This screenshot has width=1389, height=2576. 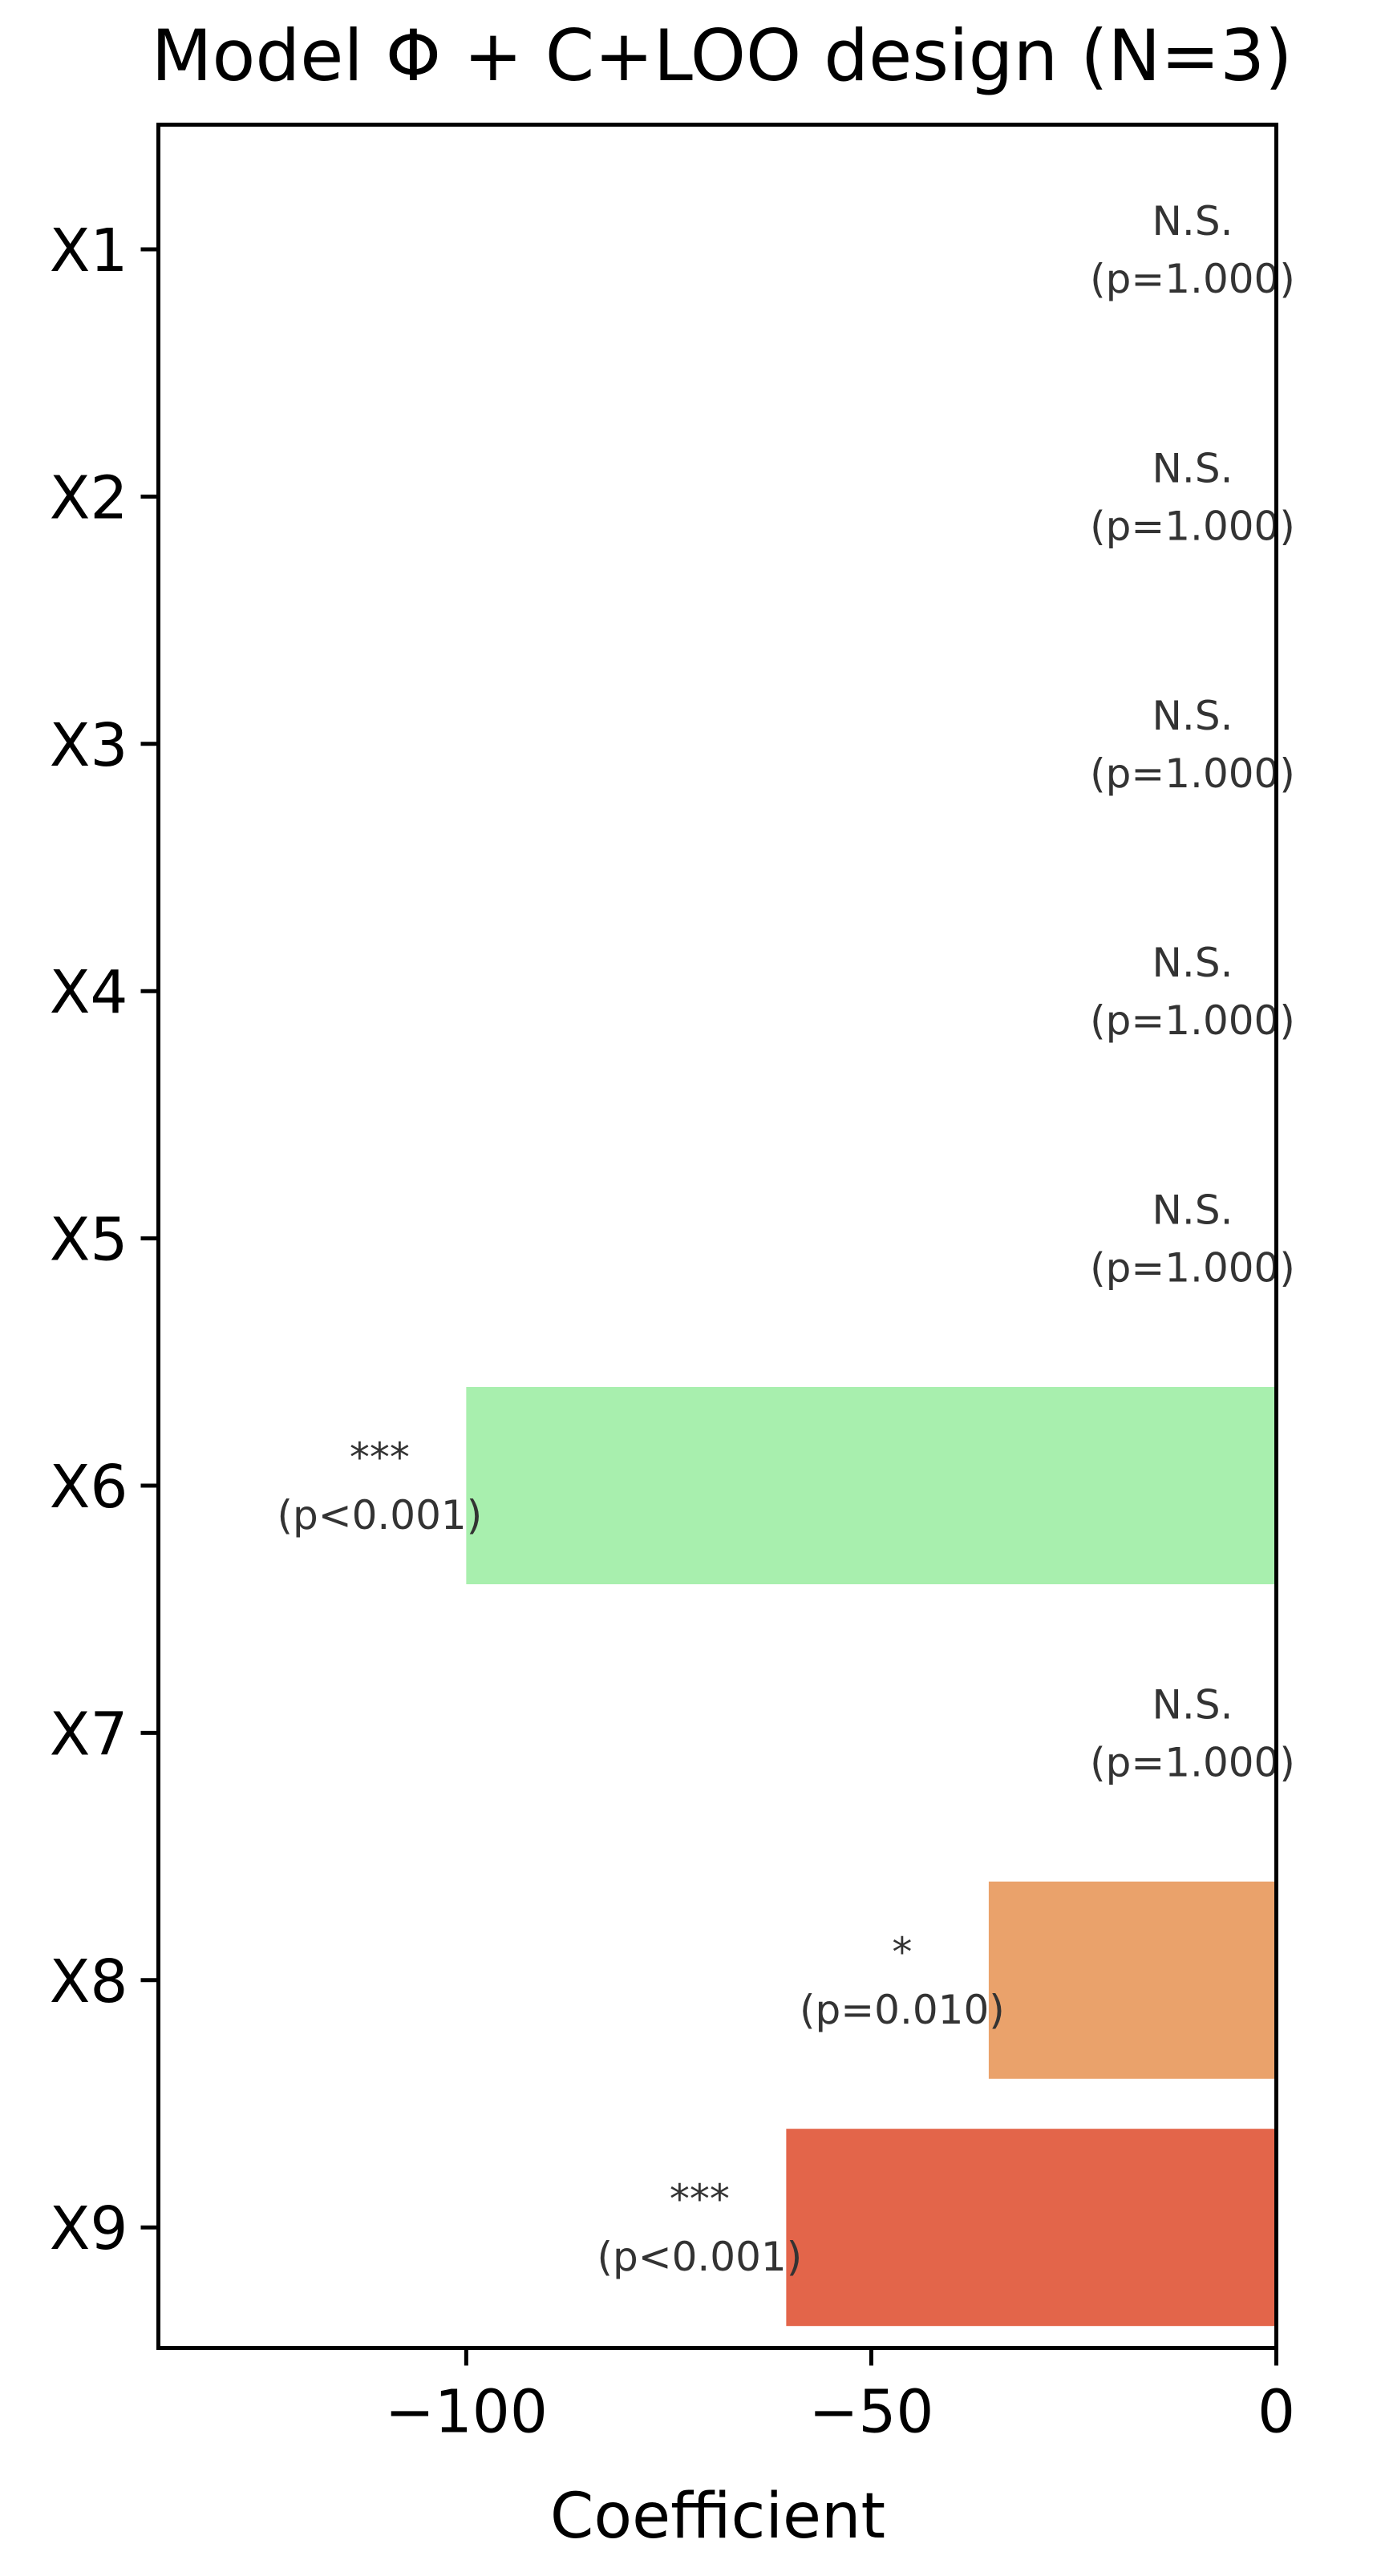 What do you see at coordinates (89, 745) in the screenshot?
I see `y-tick-label-x3: X3` at bounding box center [89, 745].